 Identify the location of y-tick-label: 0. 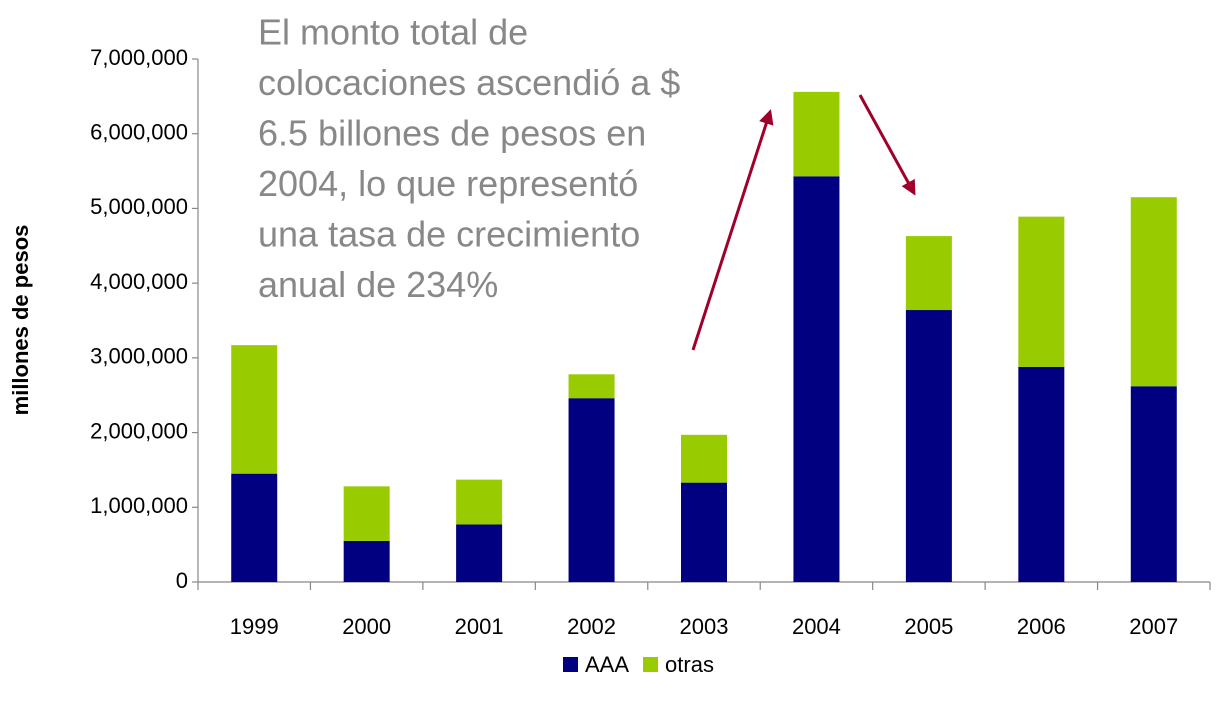
(182, 580).